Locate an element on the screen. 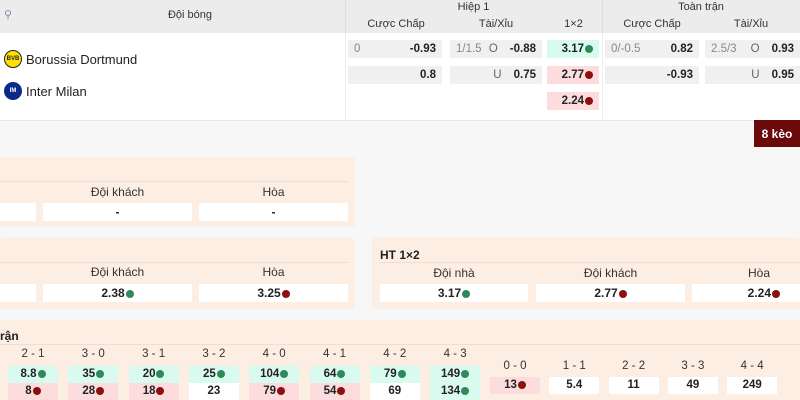 The width and height of the screenshot is (800, 400). half1-header: Hiệp 1 is located at coordinates (473, 7).